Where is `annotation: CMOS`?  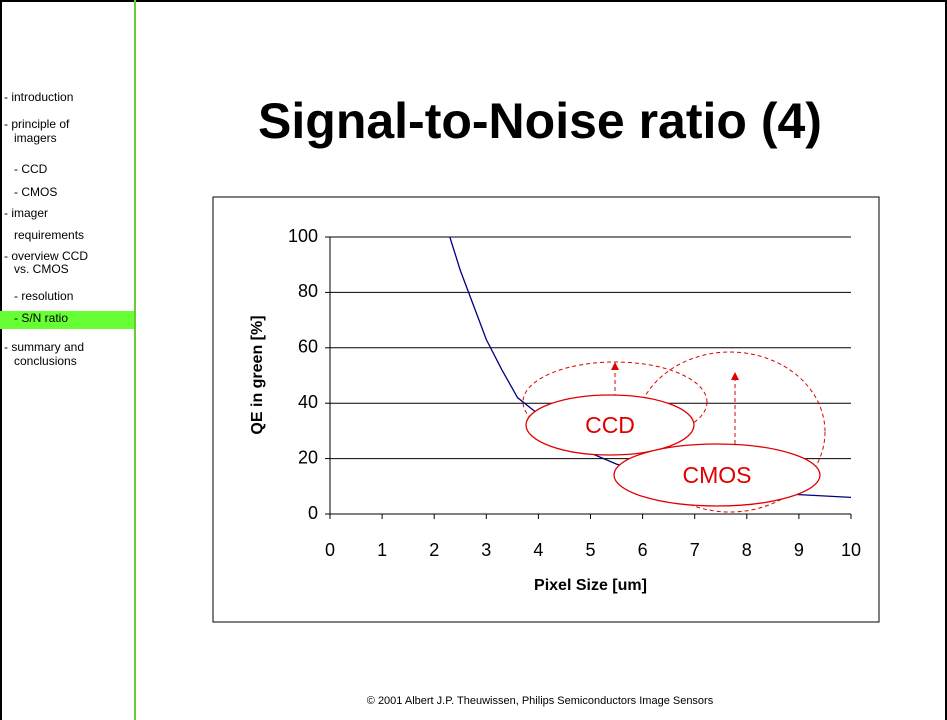
annotation: CMOS is located at coordinates (717, 475).